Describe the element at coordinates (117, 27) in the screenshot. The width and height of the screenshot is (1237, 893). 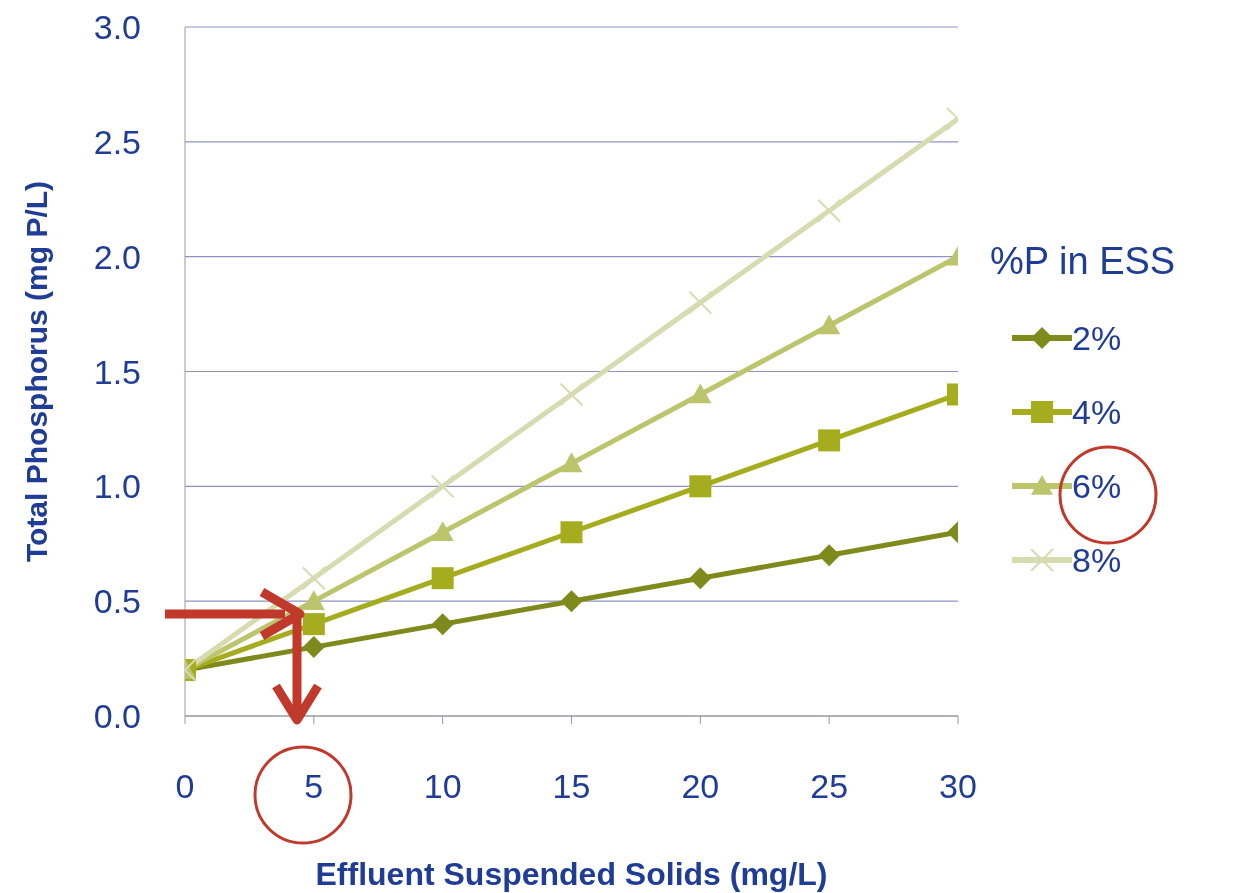
I see `y-tick-label: 3.0` at that location.